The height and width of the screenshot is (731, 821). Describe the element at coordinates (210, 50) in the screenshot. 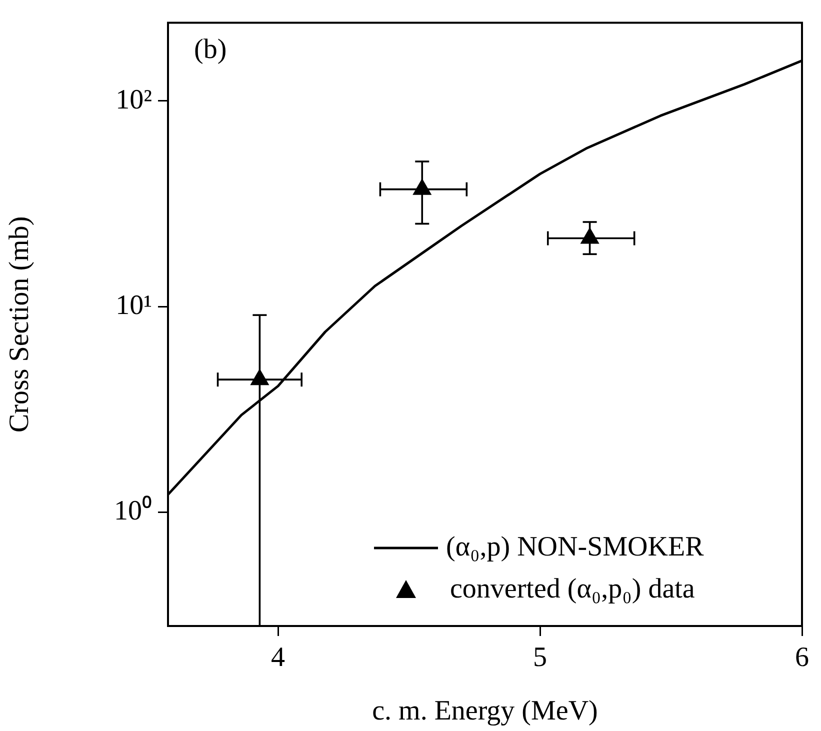

I see `annotation: (b)` at that location.